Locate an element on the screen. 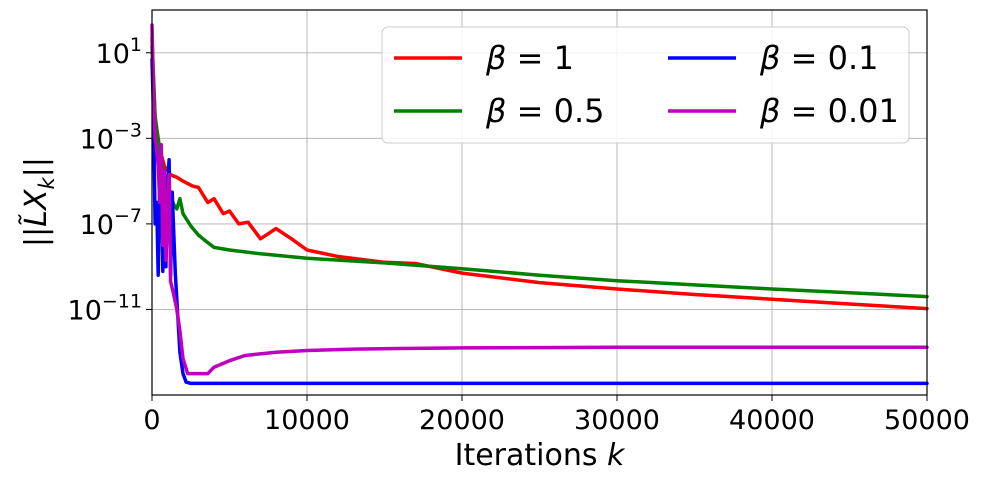 The width and height of the screenshot is (986, 482). legend-label: β = 0.5 is located at coordinates (544, 111).